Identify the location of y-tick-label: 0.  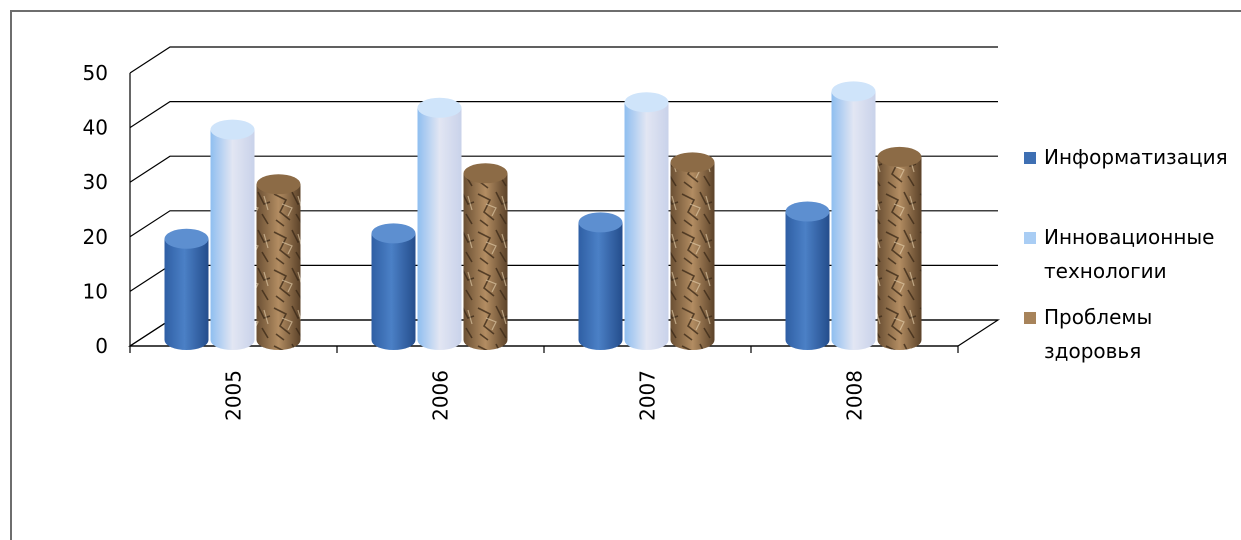
(101, 346).